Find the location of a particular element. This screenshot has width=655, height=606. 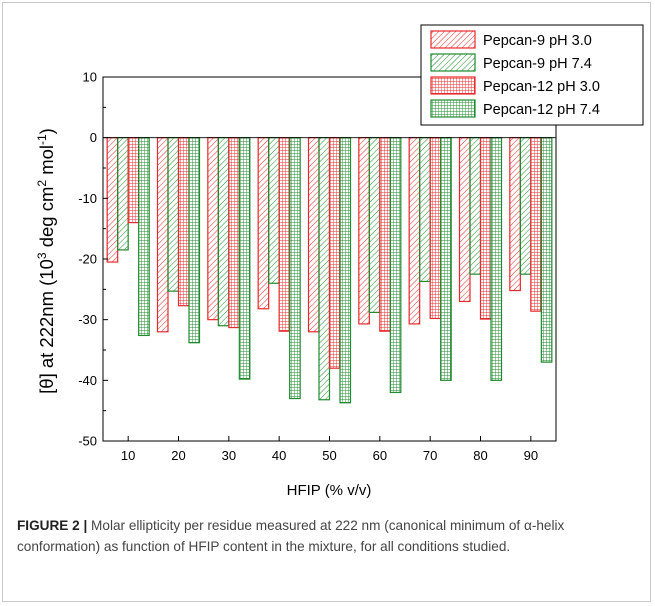

bar-s2-c20 is located at coordinates (173, 214).